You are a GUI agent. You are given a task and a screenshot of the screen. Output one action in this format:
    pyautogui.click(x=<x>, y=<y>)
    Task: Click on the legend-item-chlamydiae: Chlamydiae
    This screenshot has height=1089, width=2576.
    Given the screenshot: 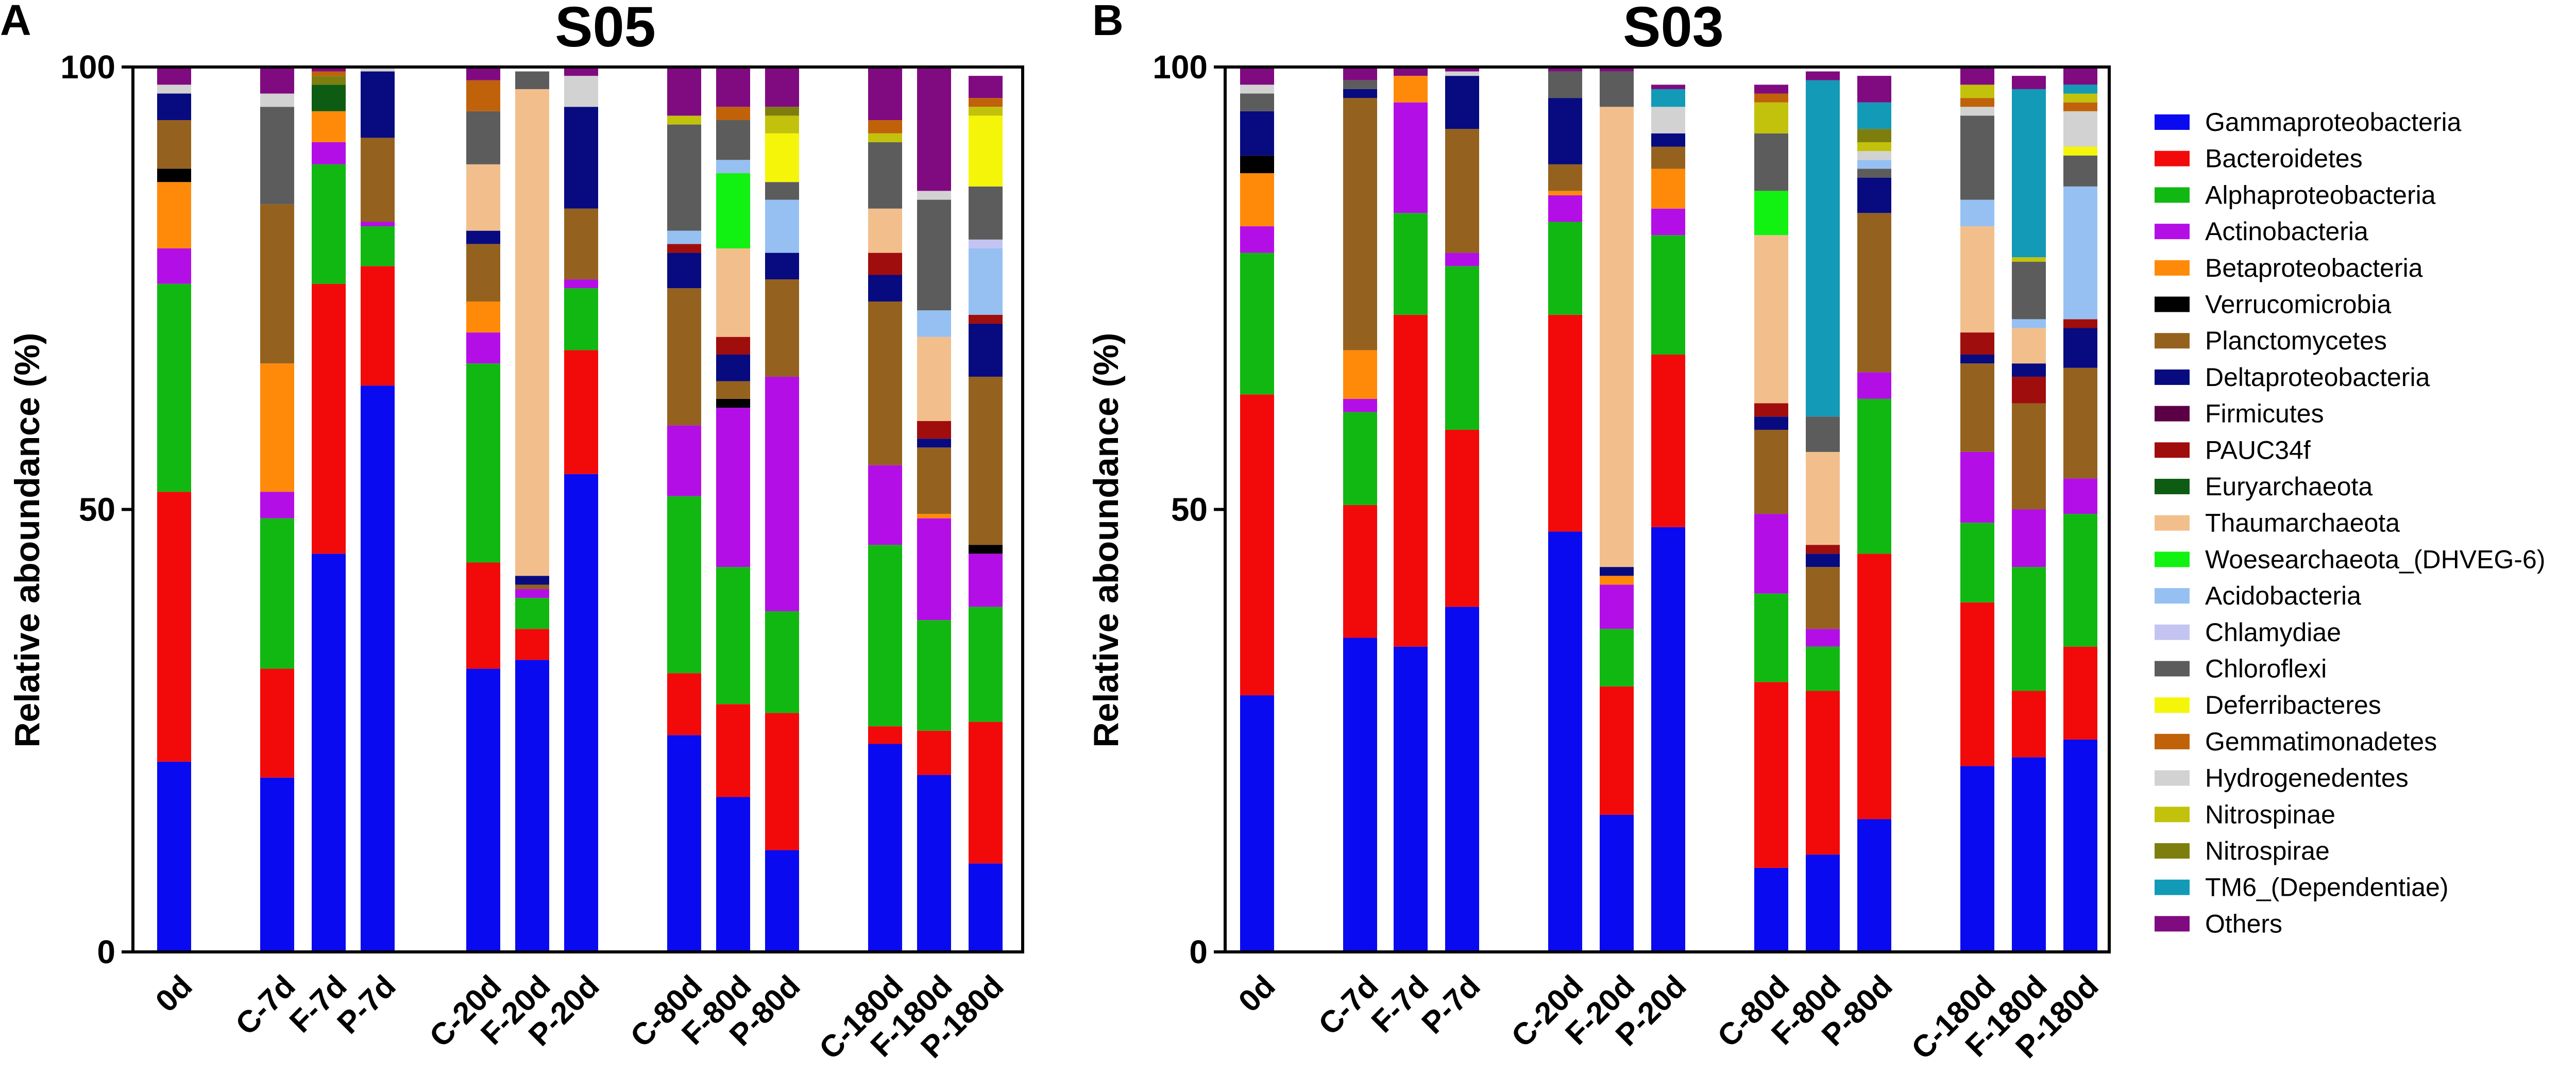 What is the action you would take?
    pyautogui.click(x=2248, y=633)
    